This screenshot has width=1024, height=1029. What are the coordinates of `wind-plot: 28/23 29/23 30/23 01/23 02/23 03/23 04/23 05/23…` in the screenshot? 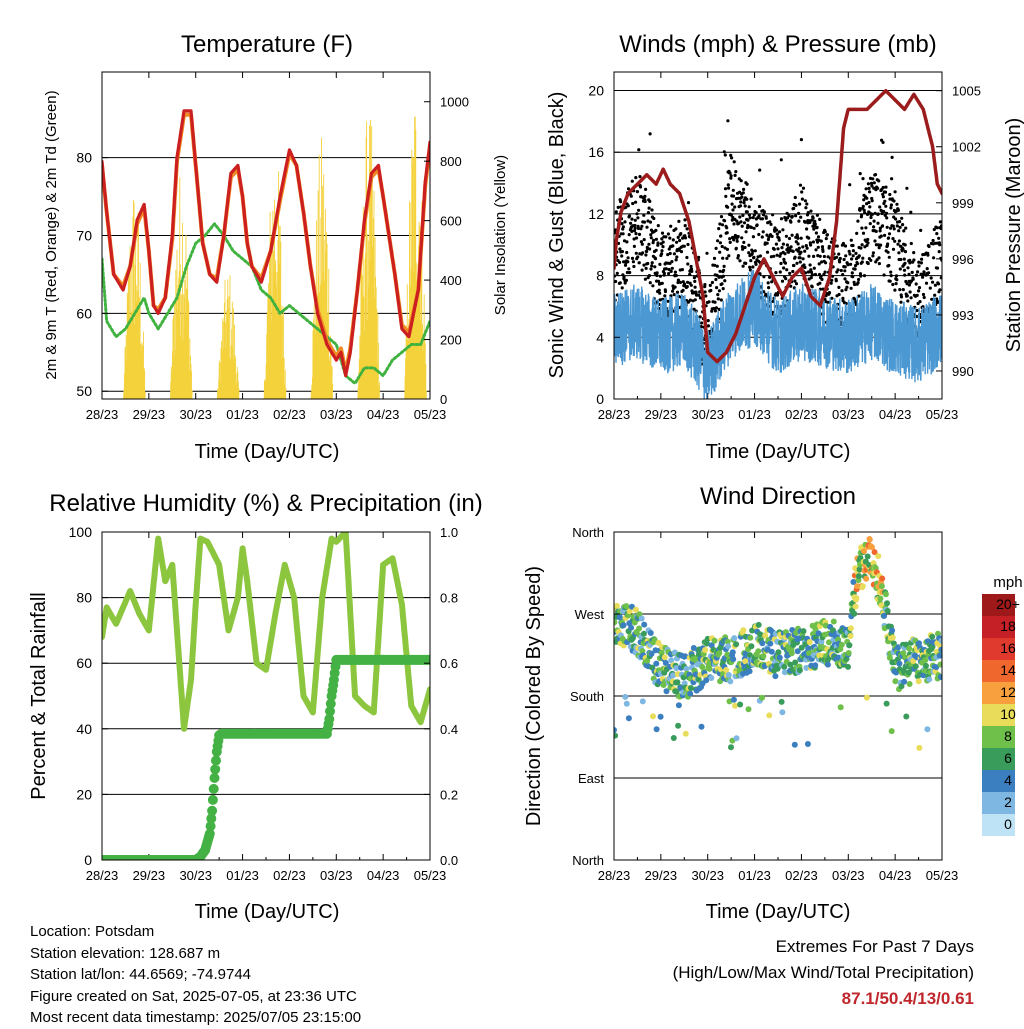 It's located at (784, 246).